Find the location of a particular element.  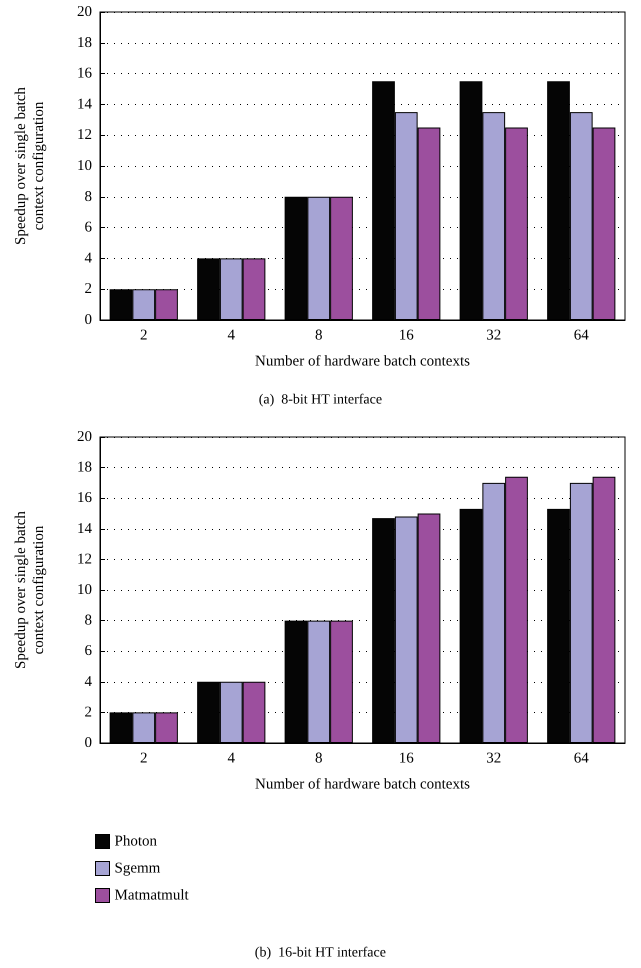

text: (a) 8-bit HT interface is located at coordinates (320, 400).